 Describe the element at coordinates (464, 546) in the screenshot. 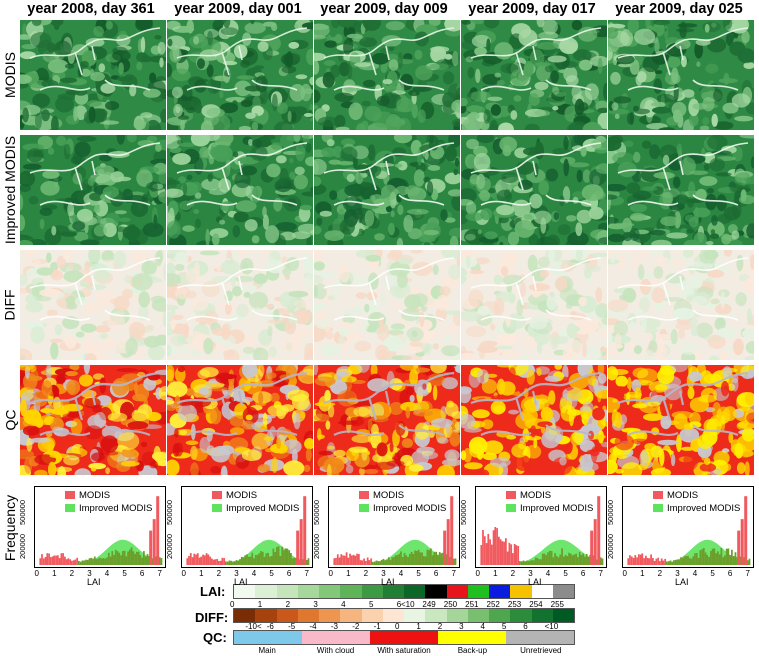

I see `histogram-ytick: 200000` at that location.